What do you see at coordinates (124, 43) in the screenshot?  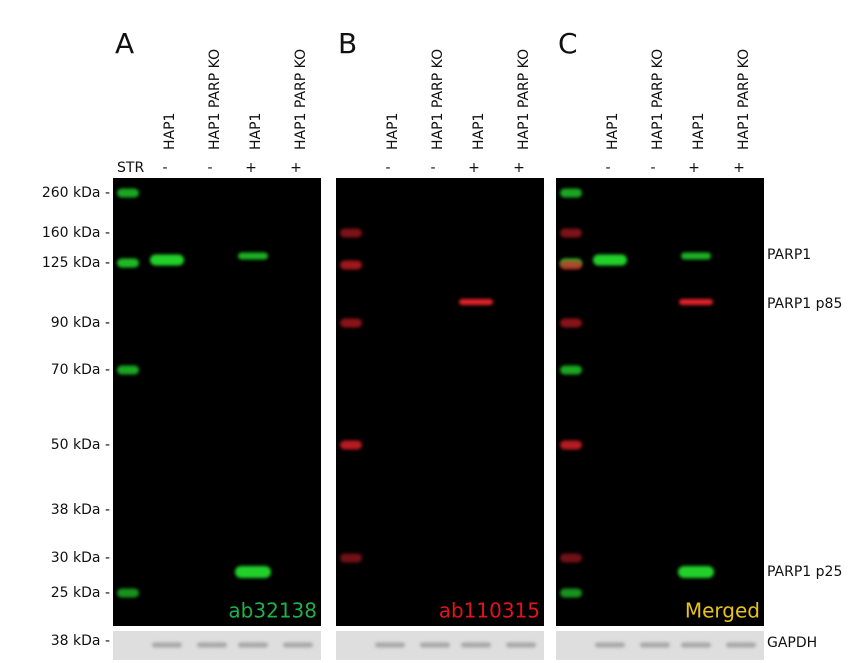 I see `panel-letter: A` at bounding box center [124, 43].